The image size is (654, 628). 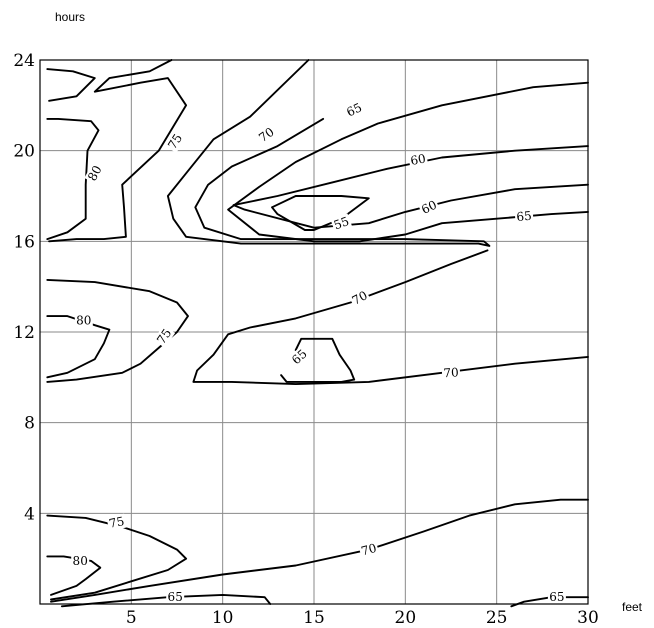 I want to click on contour-label-17: 65, so click(x=556, y=597).